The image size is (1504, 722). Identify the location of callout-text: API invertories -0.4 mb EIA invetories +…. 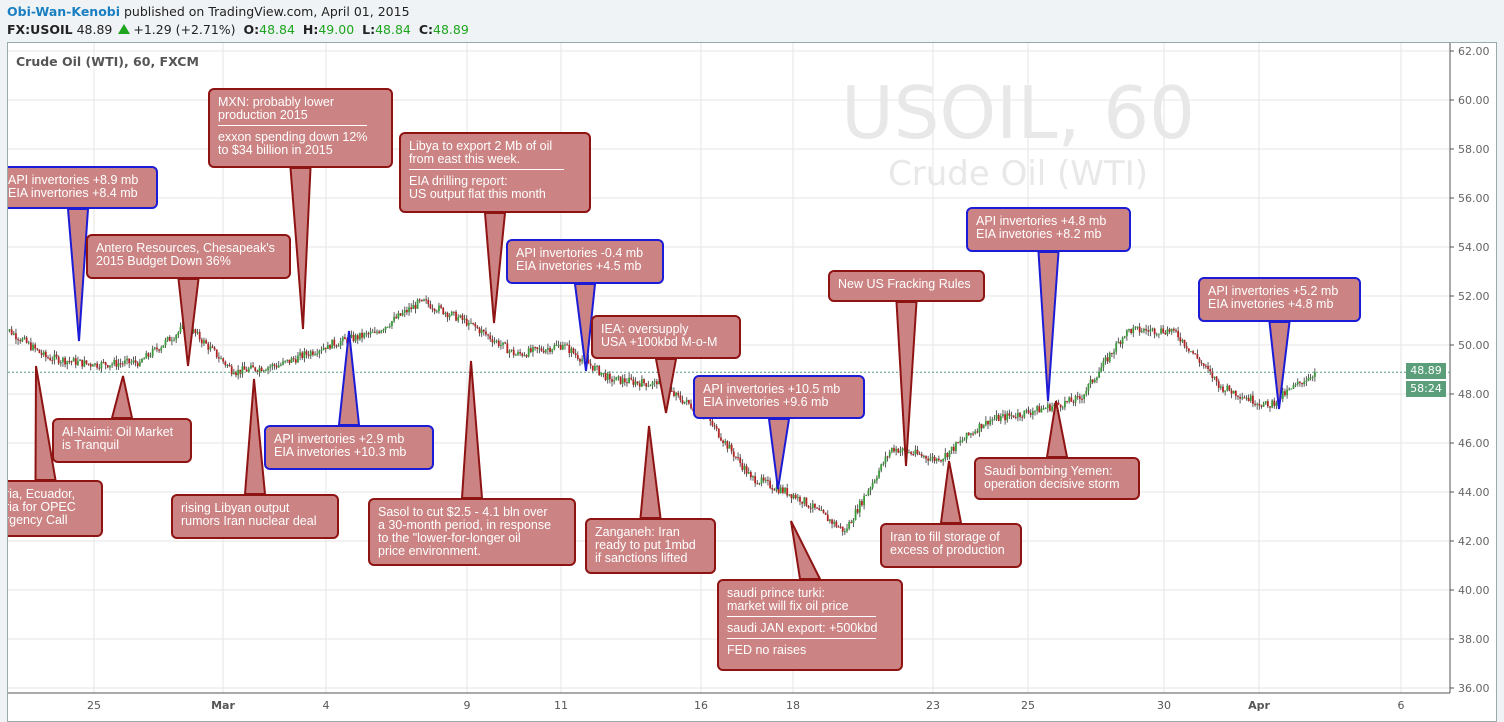
(580, 259).